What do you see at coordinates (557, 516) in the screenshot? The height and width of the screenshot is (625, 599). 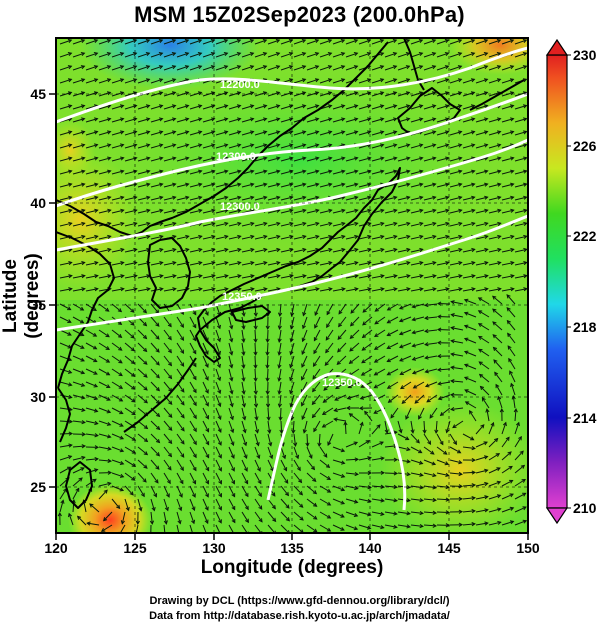 I see `colorbar-min-arrow` at bounding box center [557, 516].